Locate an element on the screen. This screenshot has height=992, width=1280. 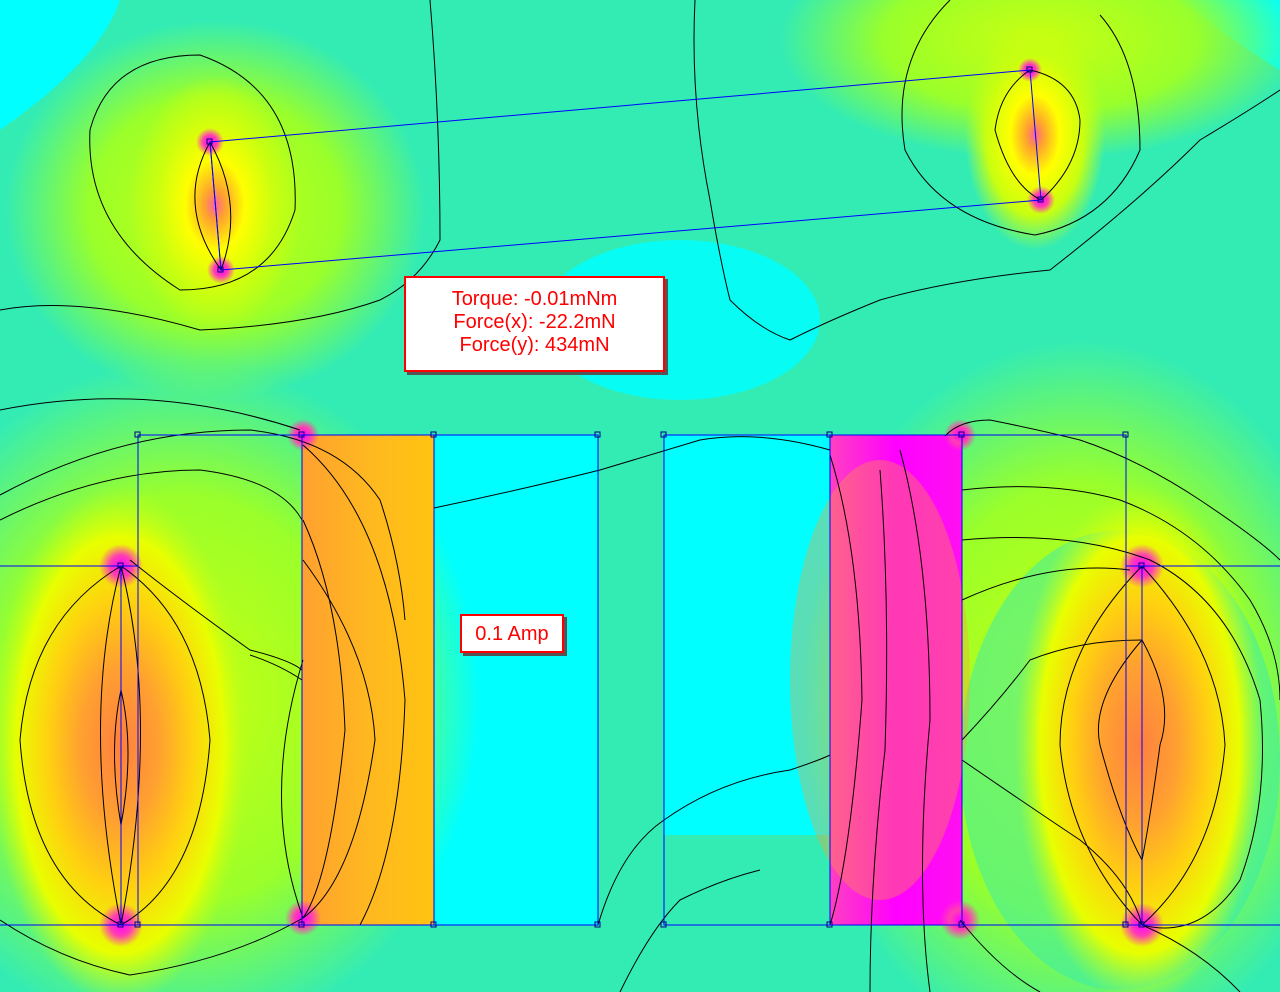
torque-text: Torque: -0.01mNm is located at coordinates (534, 299).